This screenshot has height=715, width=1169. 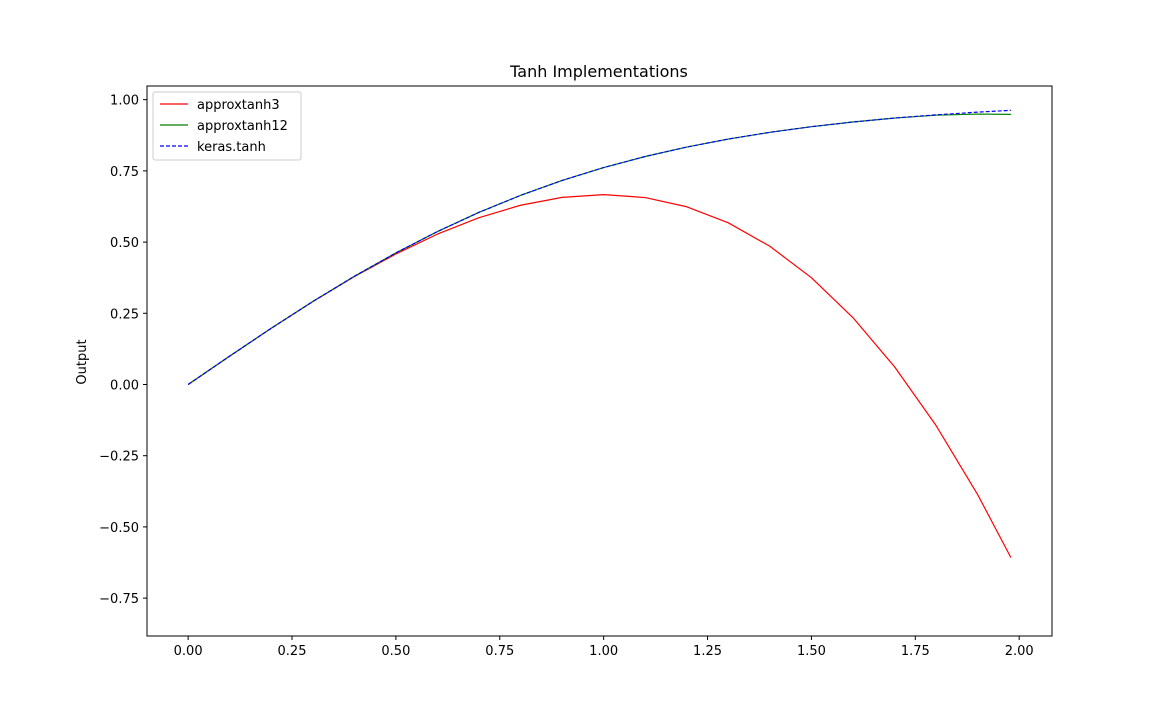 I want to click on y-tick-label: −0.25, so click(x=119, y=457).